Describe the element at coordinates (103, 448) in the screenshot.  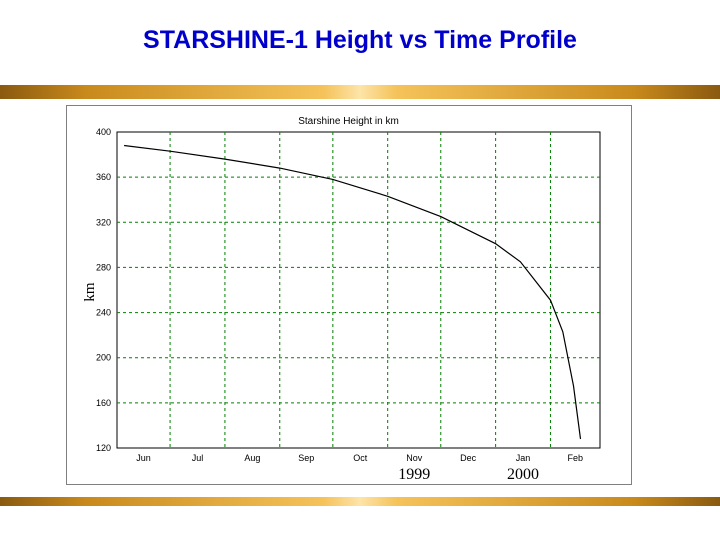
I see `y-tick-label: 120` at that location.